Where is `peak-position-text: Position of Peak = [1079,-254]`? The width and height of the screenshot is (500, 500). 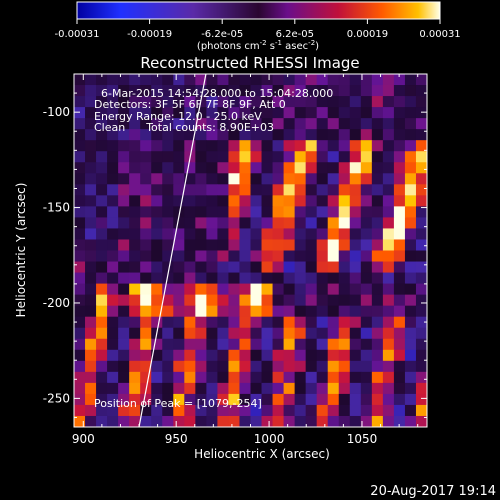
peak-position-text: Position of Peak = [1079,-254] is located at coordinates (178, 403).